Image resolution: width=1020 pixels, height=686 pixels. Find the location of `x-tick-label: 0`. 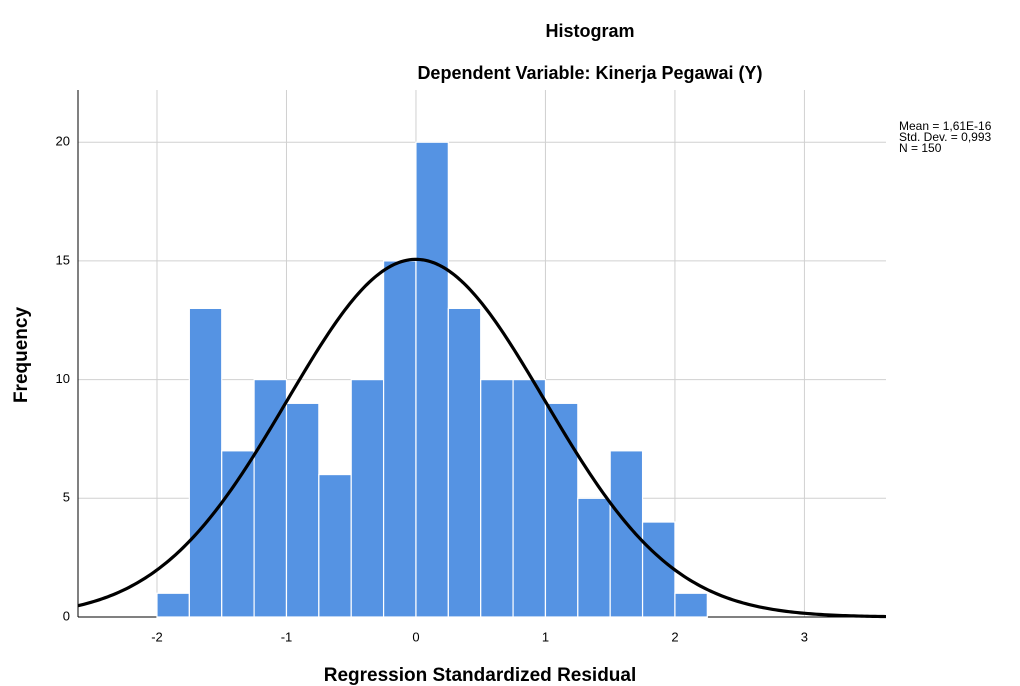

x-tick-label: 0 is located at coordinates (415, 636).